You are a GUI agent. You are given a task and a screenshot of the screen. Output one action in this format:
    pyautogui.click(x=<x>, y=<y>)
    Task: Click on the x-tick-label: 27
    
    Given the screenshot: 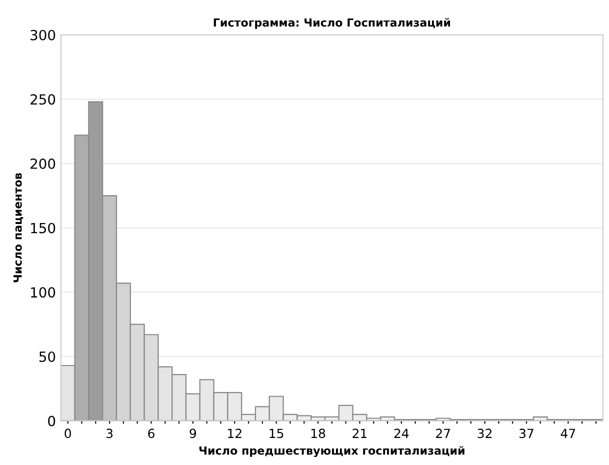 What is the action you would take?
    pyautogui.click(x=443, y=433)
    